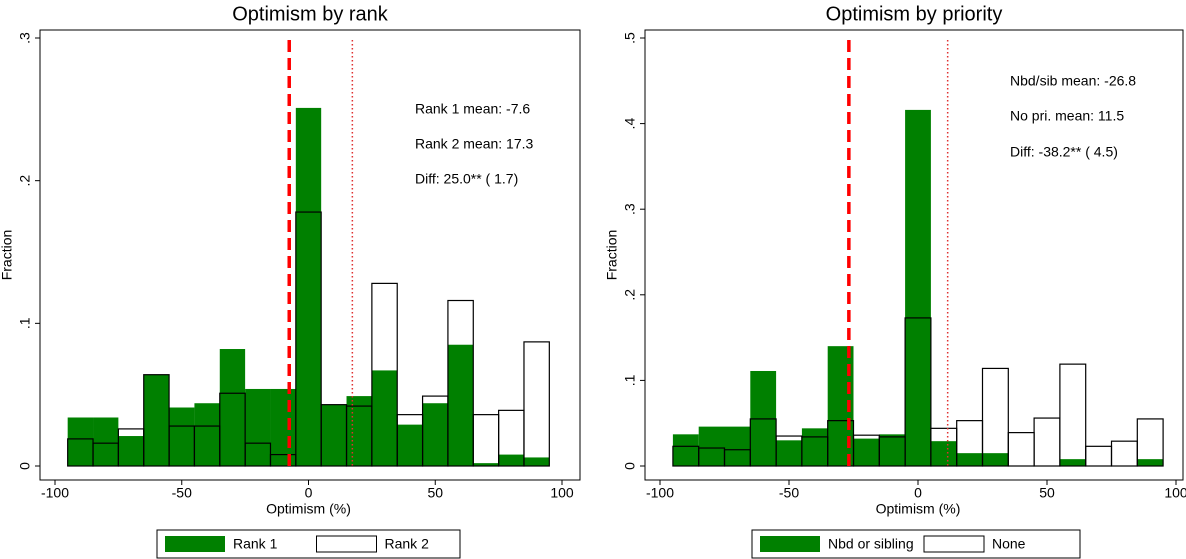 The height and width of the screenshot is (559, 1186). Describe the element at coordinates (871, 544) in the screenshot. I see `legend-label: Nbd or sibling` at that location.